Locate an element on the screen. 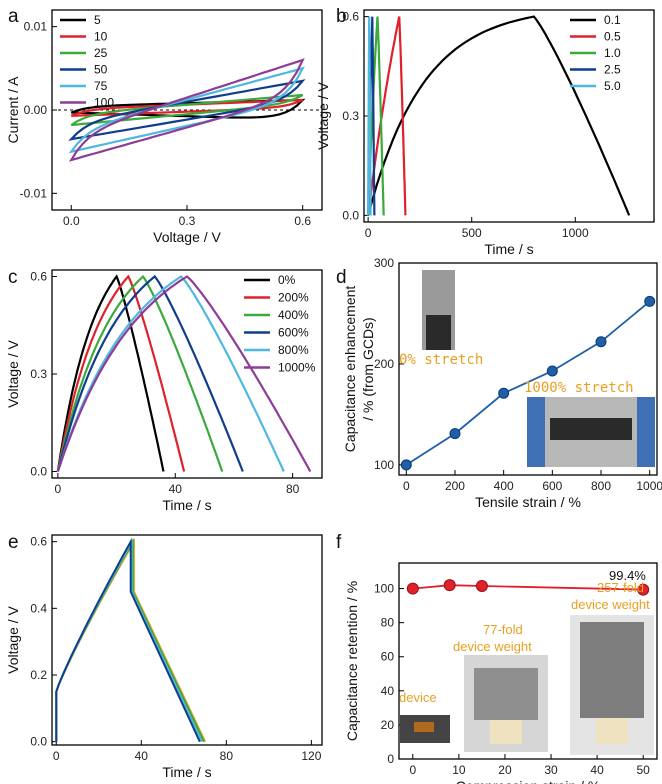  x-tick-label: 0.6 is located at coordinates (302, 221).